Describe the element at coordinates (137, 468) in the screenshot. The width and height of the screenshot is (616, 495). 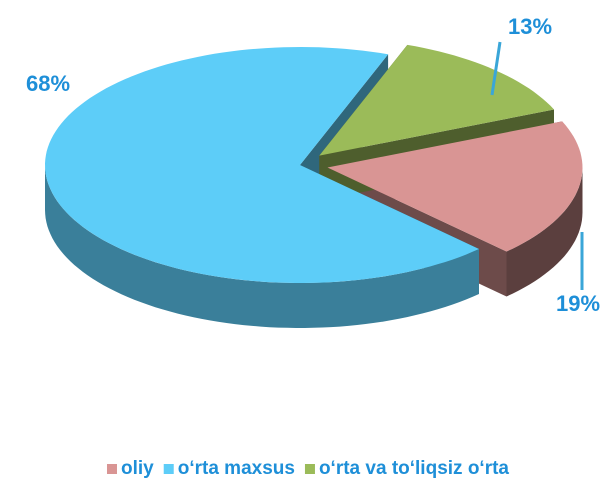
I see `legend-label: oliy` at that location.